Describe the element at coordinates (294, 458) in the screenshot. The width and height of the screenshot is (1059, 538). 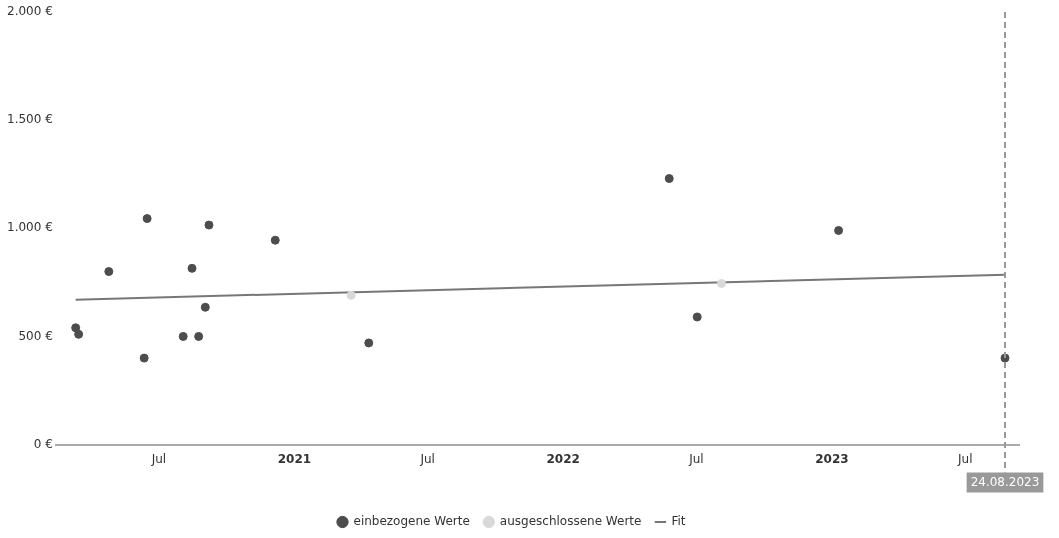
I see `x-tick-label: 2021` at that location.